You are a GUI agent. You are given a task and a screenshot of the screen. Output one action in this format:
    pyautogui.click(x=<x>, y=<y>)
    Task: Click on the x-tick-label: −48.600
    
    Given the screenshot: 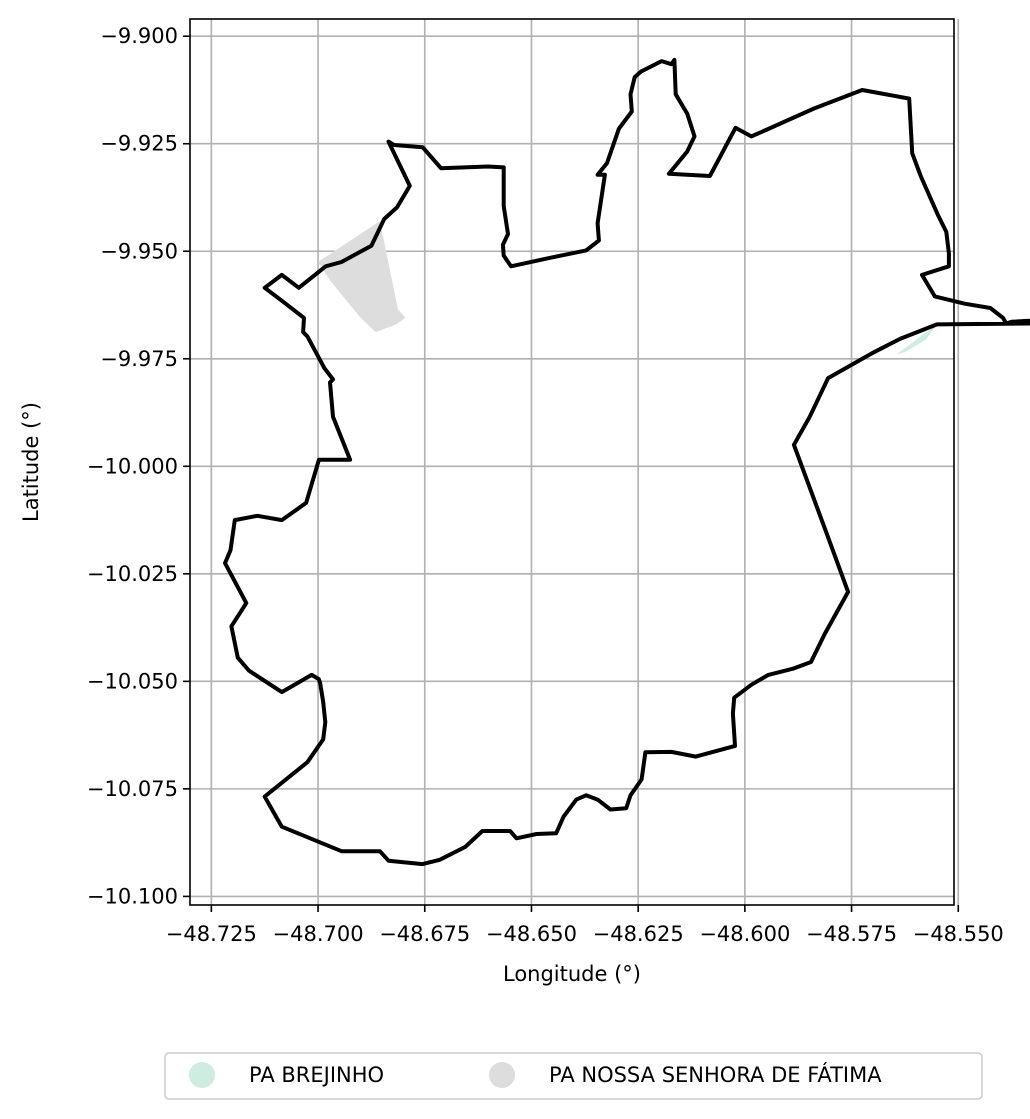 What is the action you would take?
    pyautogui.click(x=744, y=934)
    